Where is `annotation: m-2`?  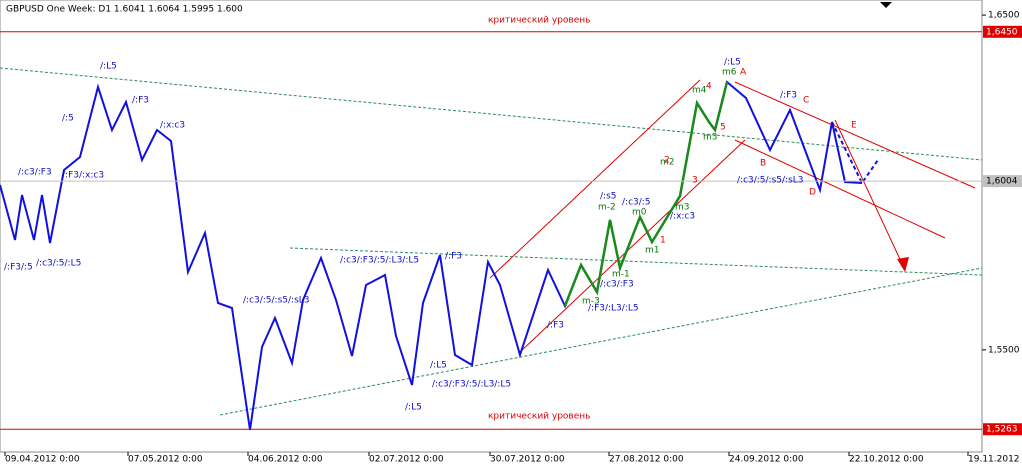
annotation: m-2 is located at coordinates (607, 208).